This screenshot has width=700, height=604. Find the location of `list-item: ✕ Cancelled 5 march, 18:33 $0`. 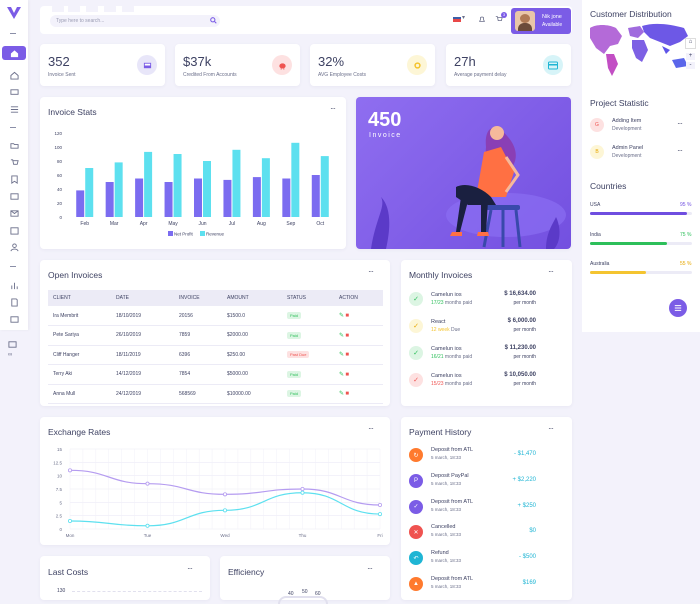

list-item: ✕ Cancelled 5 march, 18:33 $0 is located at coordinates (472, 533).